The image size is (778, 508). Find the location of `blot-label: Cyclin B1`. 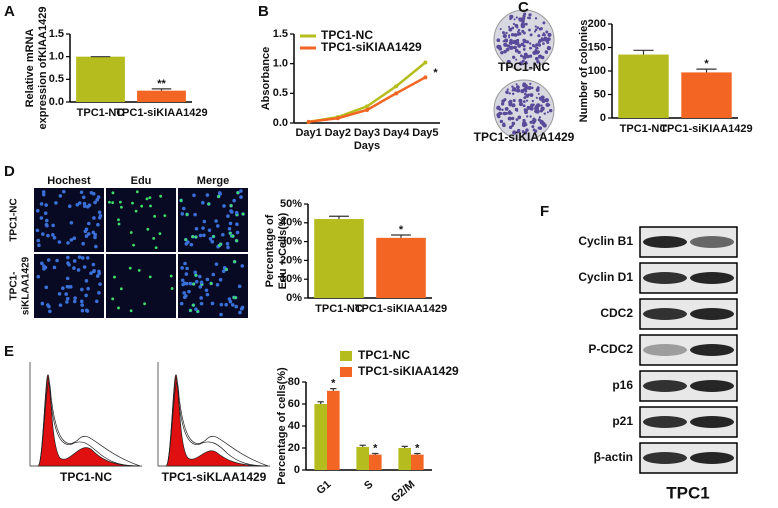

blot-label: Cyclin B1 is located at coordinates (605, 241).